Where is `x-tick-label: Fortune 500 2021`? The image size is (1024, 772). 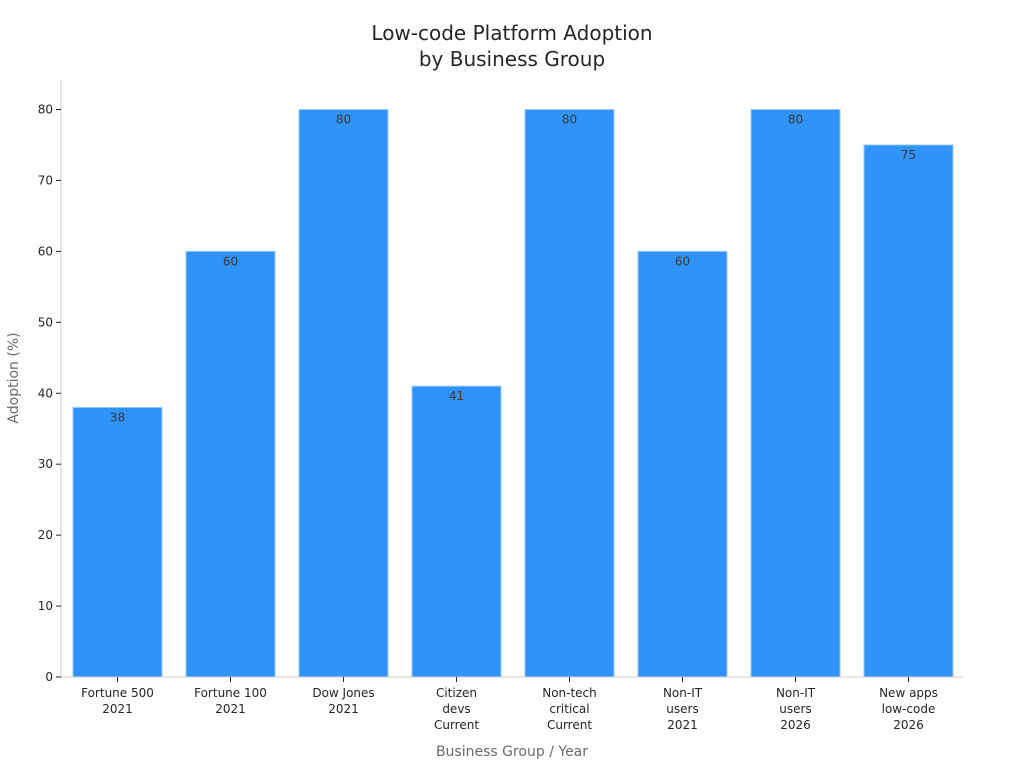 x-tick-label: Fortune 500 2021 is located at coordinates (117, 701).